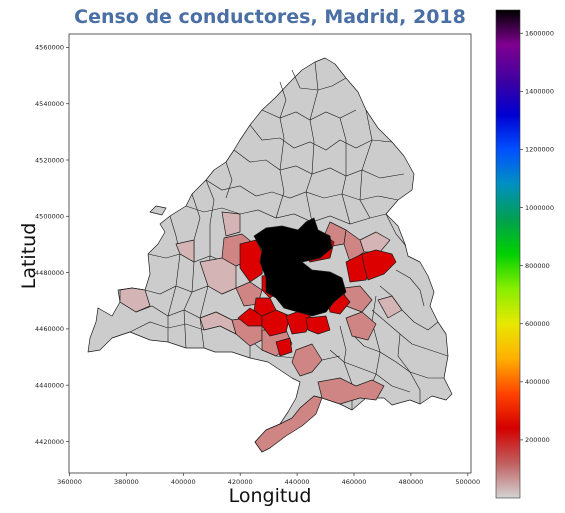  Describe the element at coordinates (467, 482) in the screenshot. I see `x-tick-label: 500000` at that location.